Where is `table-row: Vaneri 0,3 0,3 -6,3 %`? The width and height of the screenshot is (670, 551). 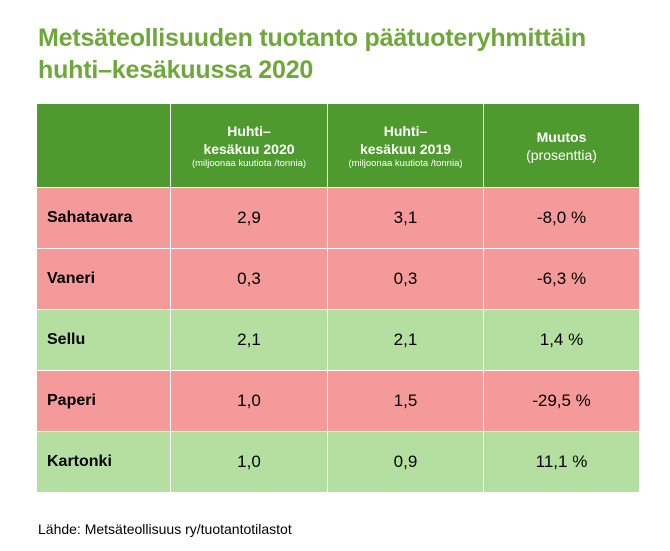 table-row: Vaneri 0,3 0,3 -6,3 % is located at coordinates (338, 279).